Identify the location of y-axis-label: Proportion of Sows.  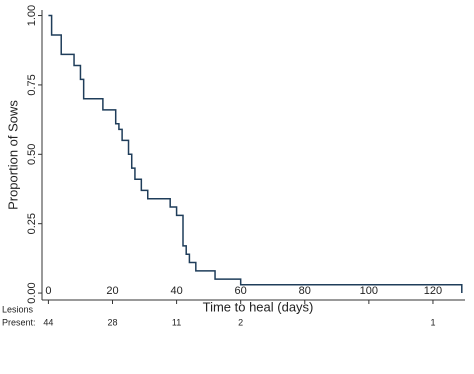
(12, 155).